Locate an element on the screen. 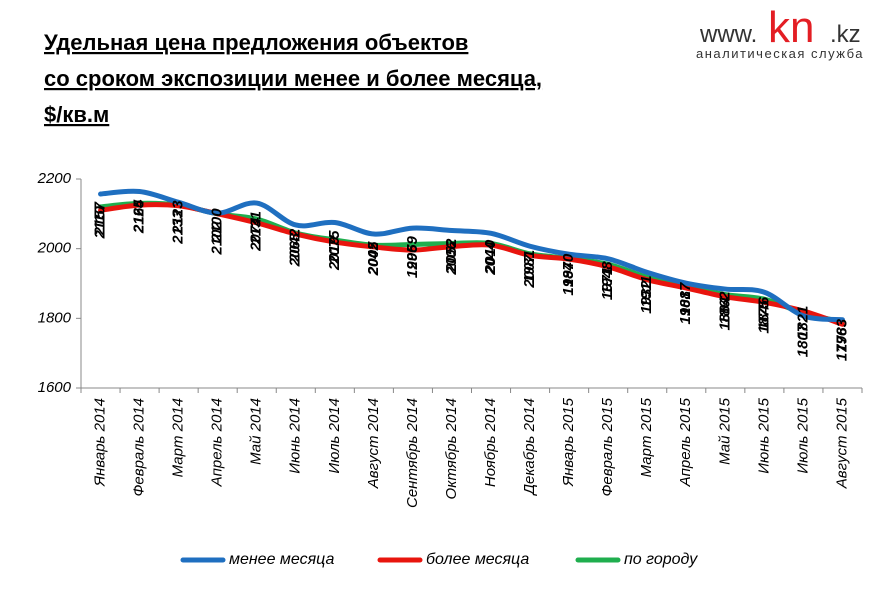 The height and width of the screenshot is (591, 886). data-label: 1981 is located at coordinates (529, 266).